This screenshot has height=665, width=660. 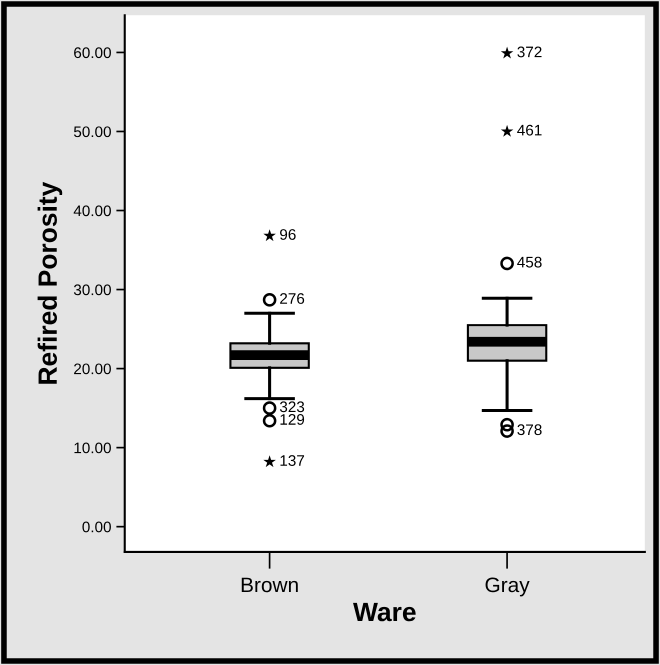 I want to click on annotation: 137, so click(x=292, y=460).